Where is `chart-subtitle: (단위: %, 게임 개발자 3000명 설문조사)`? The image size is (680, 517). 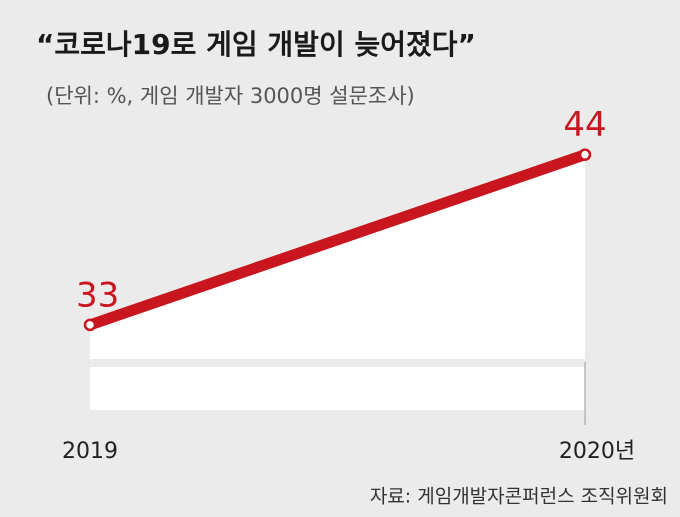
chart-subtitle: (단위: %, 게임 개발자 3000명 설문조사) is located at coordinates (230, 96).